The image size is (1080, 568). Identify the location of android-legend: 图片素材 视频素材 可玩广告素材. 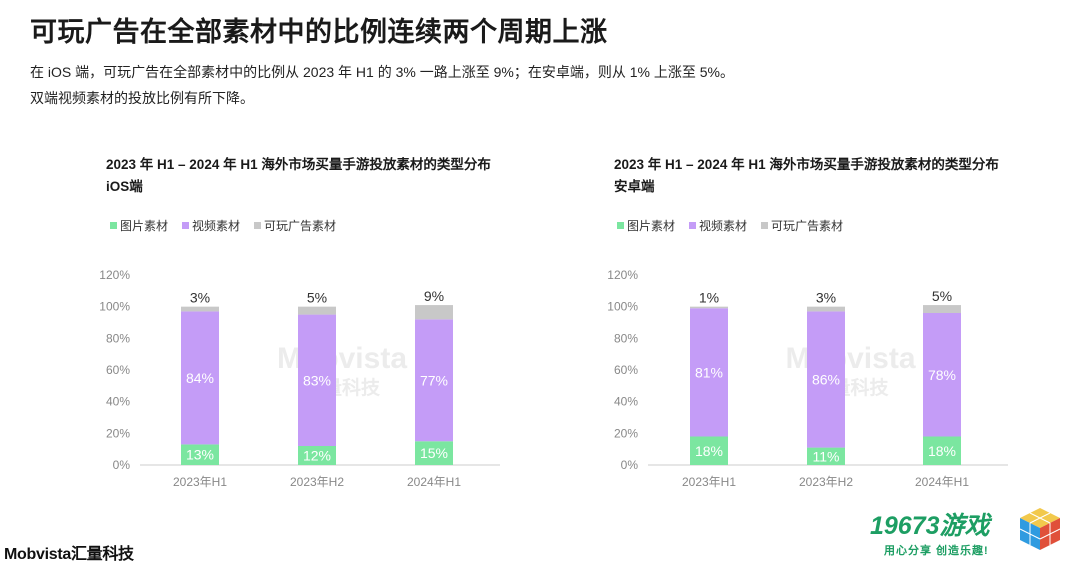
(730, 225).